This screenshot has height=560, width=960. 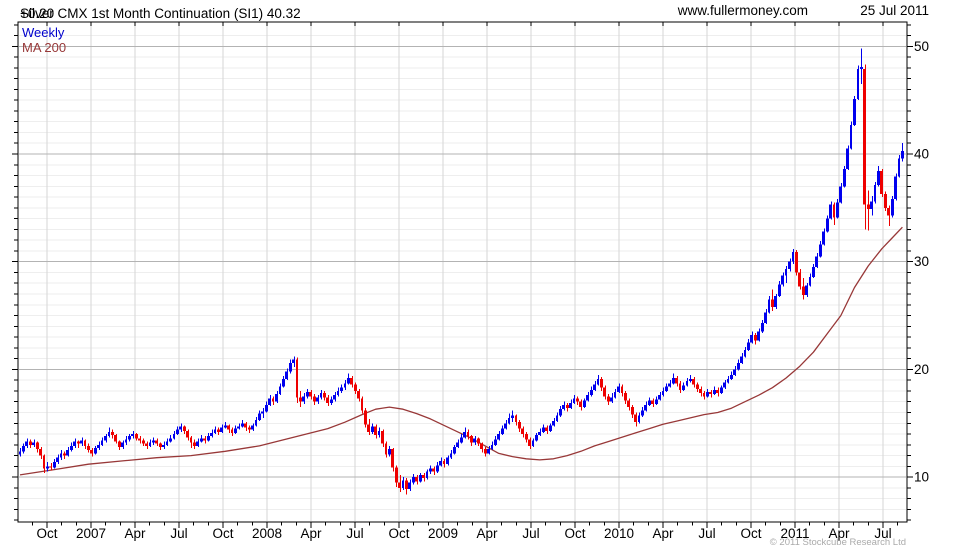 What do you see at coordinates (794, 533) in the screenshot?
I see `svg-text: 2011` at bounding box center [794, 533].